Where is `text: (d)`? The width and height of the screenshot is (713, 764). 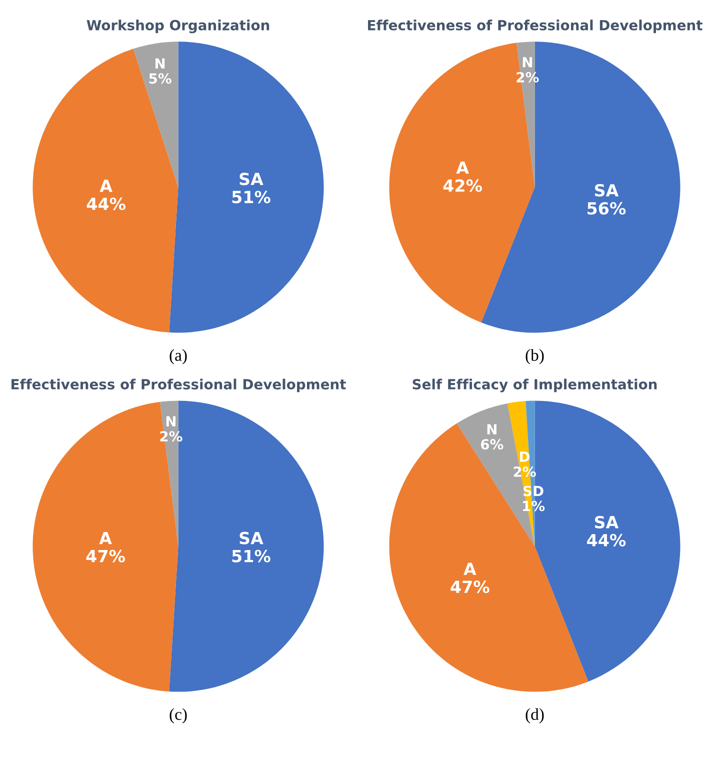 text: (d) is located at coordinates (535, 716).